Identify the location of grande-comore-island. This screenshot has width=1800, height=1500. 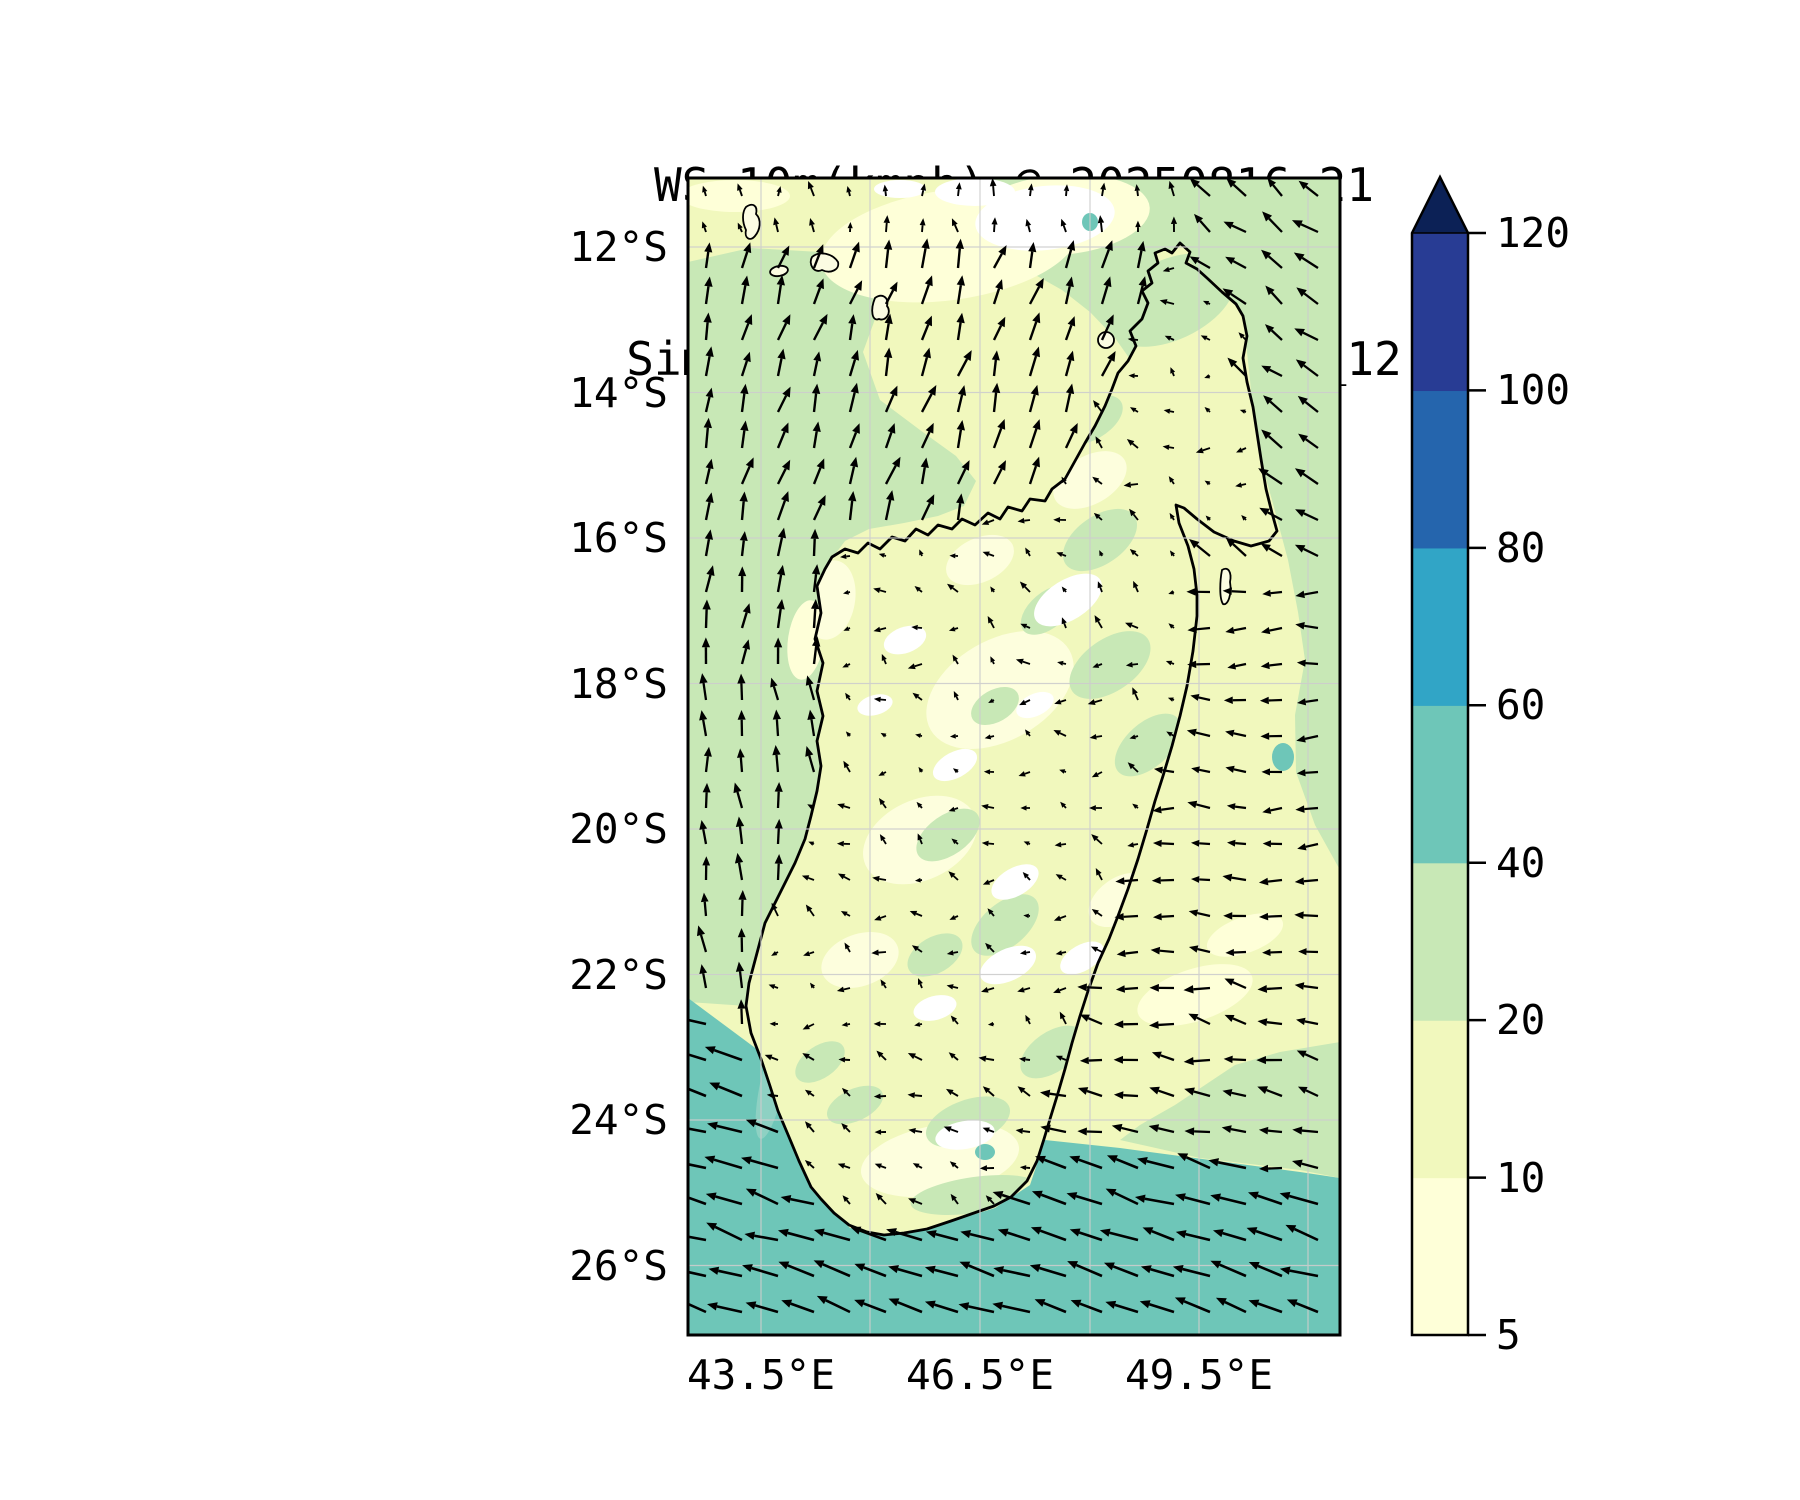
(751, 221).